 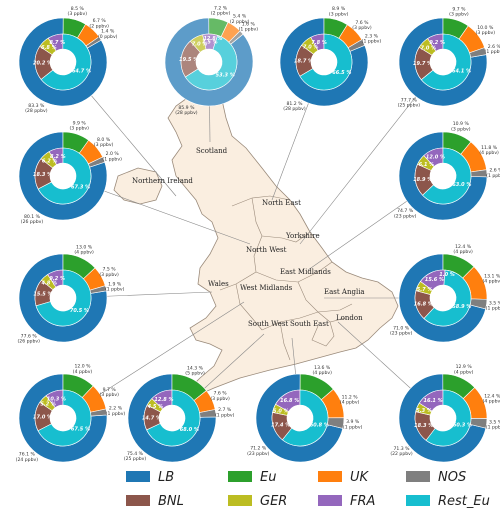 I want to click on outer-label: 13.0 % (4 ppbv), so click(x=84, y=249).